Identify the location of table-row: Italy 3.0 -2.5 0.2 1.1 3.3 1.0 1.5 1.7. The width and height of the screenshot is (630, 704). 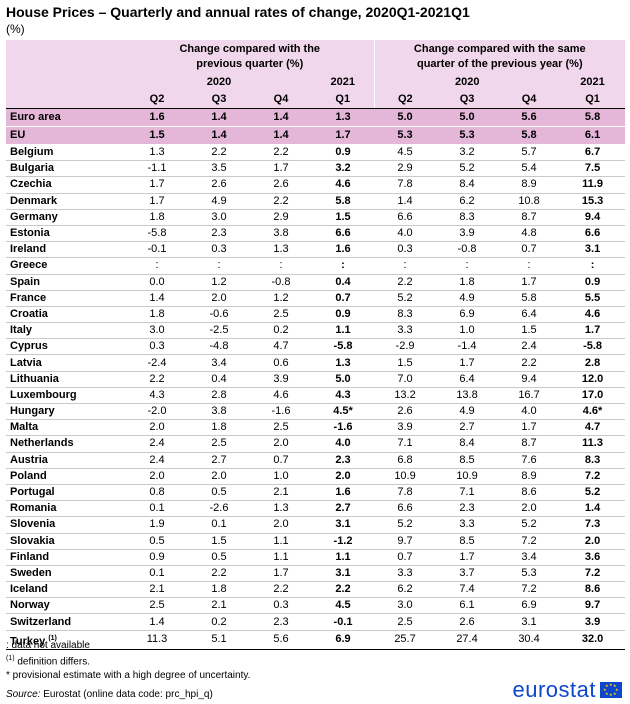
(316, 331).